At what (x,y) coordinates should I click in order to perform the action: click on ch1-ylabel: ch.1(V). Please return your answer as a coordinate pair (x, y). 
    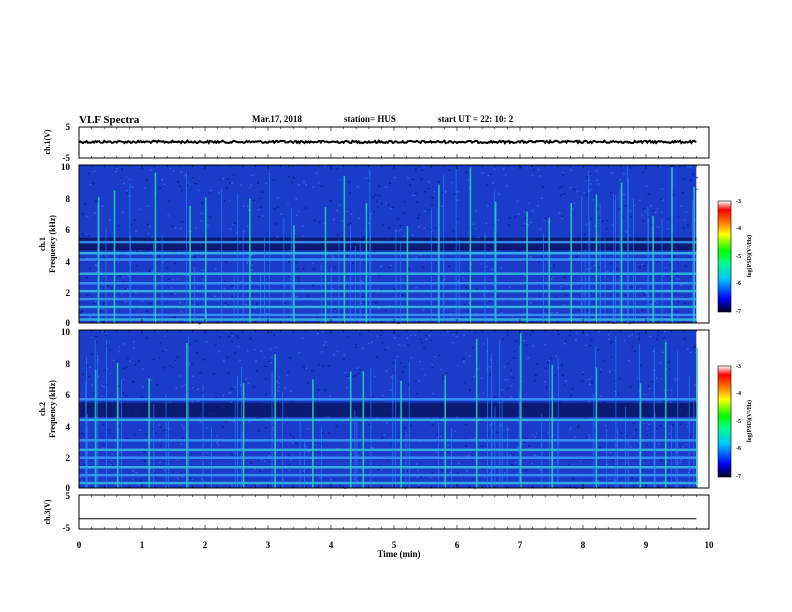
    Looking at the image, I should click on (47, 141).